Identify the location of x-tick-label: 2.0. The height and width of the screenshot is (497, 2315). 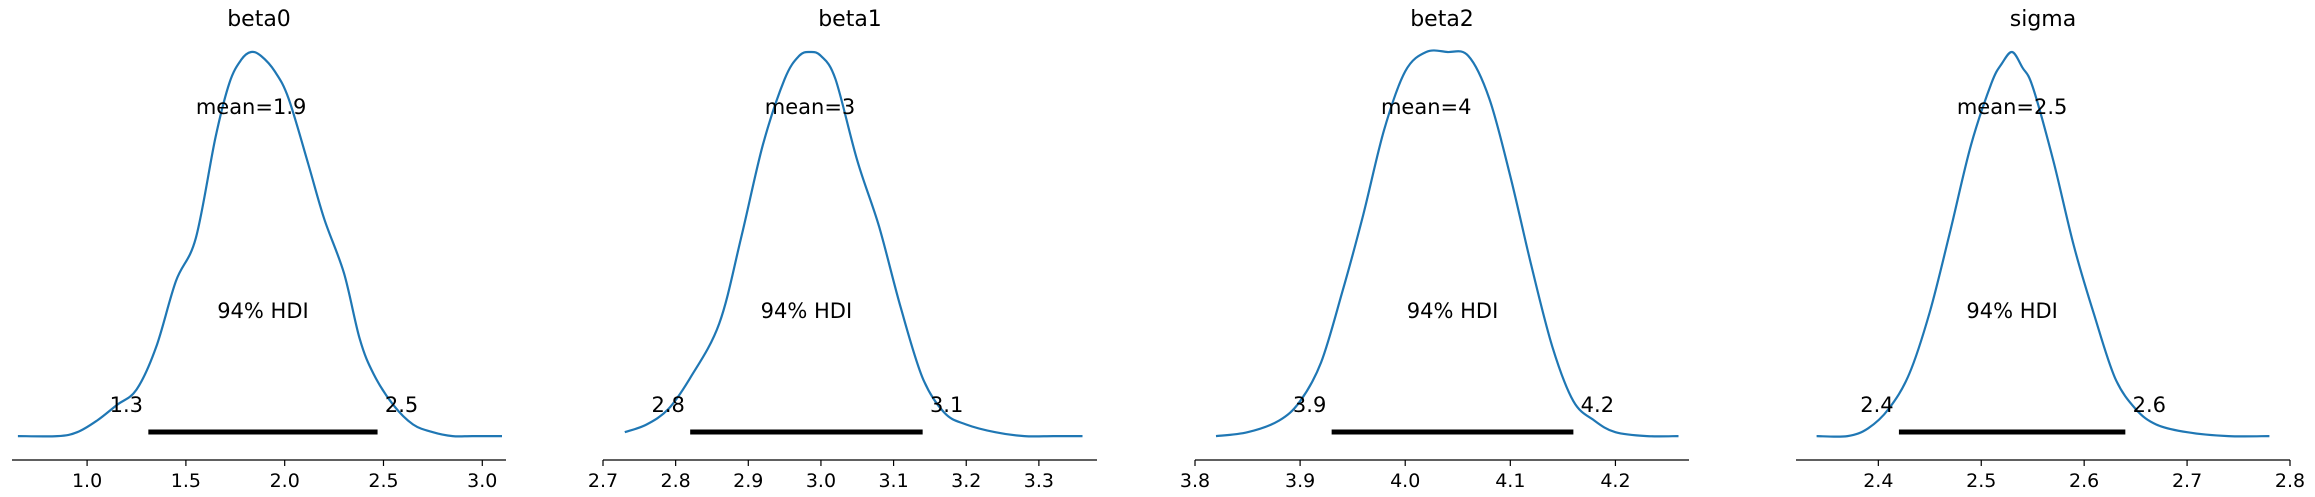
(285, 481).